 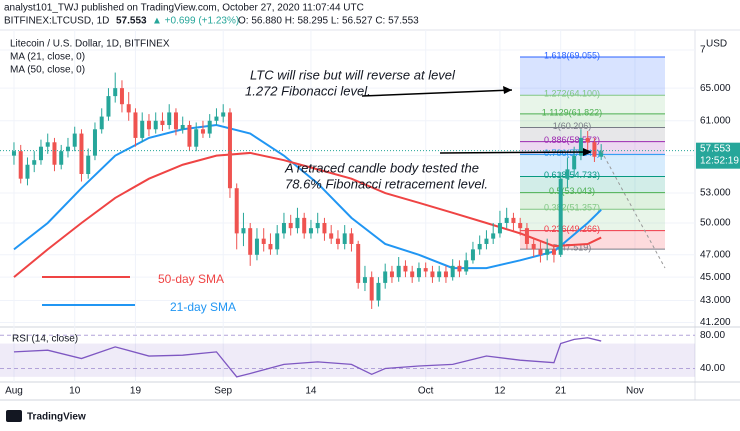 What do you see at coordinates (328, 21) in the screenshot?
I see `ohlc: O: 56.880 H: 58.295 L: 56.527 C: 57.553` at bounding box center [328, 21].